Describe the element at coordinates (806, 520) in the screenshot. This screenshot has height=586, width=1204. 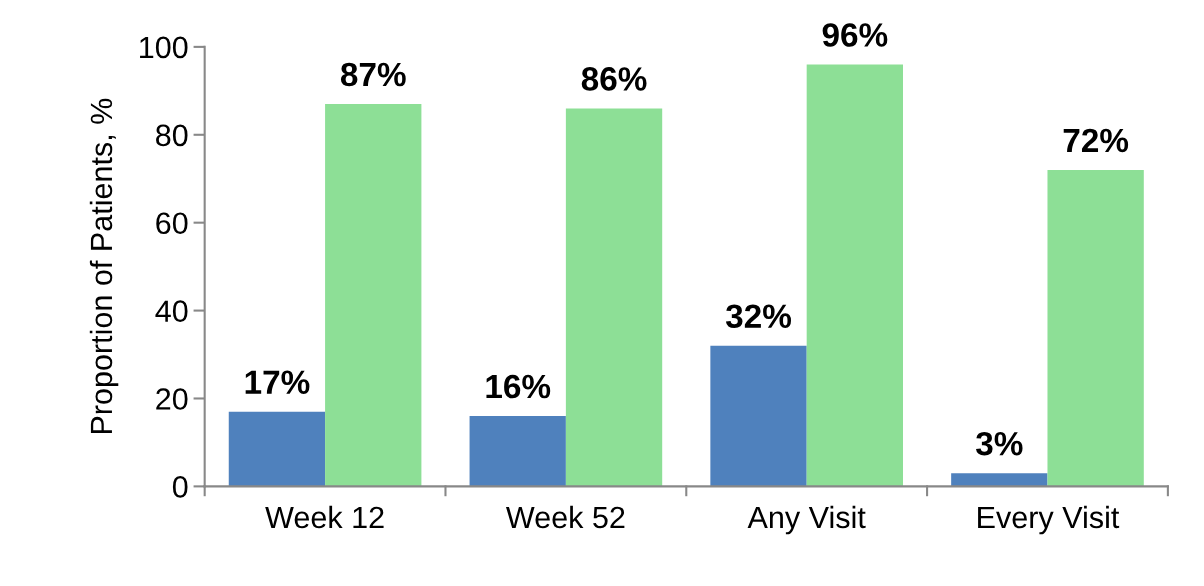
I see `x-tick-label: Any Visit` at that location.